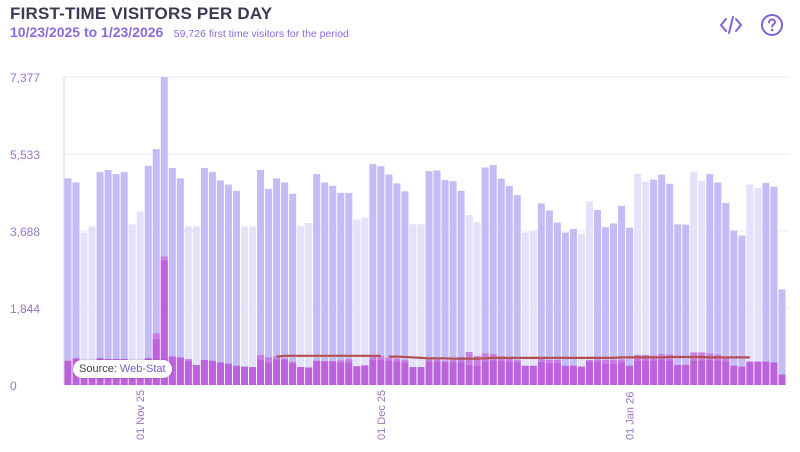 The height and width of the screenshot is (452, 800). I want to click on code-icon-glyph, so click(731, 25).